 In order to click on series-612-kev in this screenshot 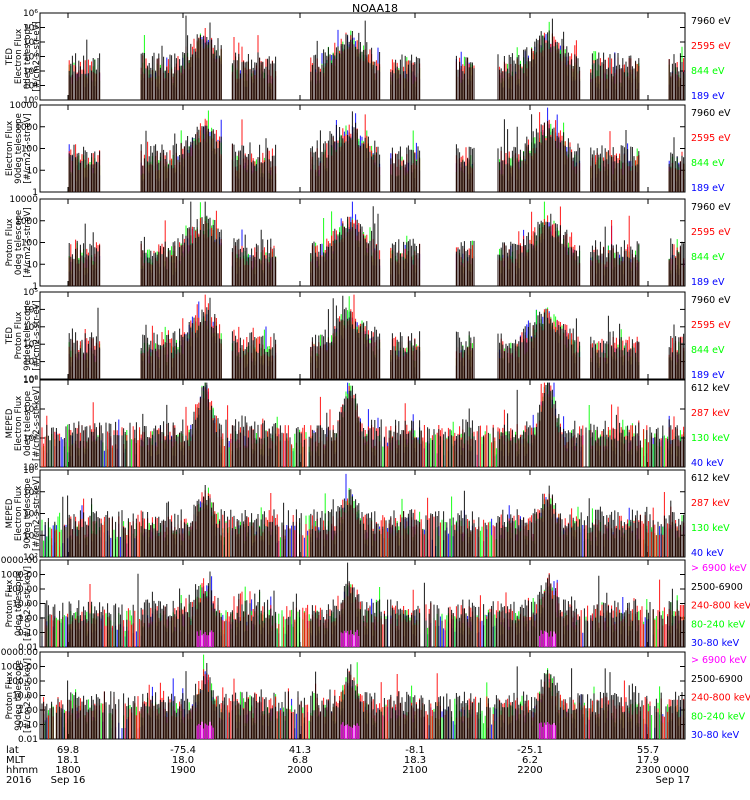, I will do `click(365, 424)`.